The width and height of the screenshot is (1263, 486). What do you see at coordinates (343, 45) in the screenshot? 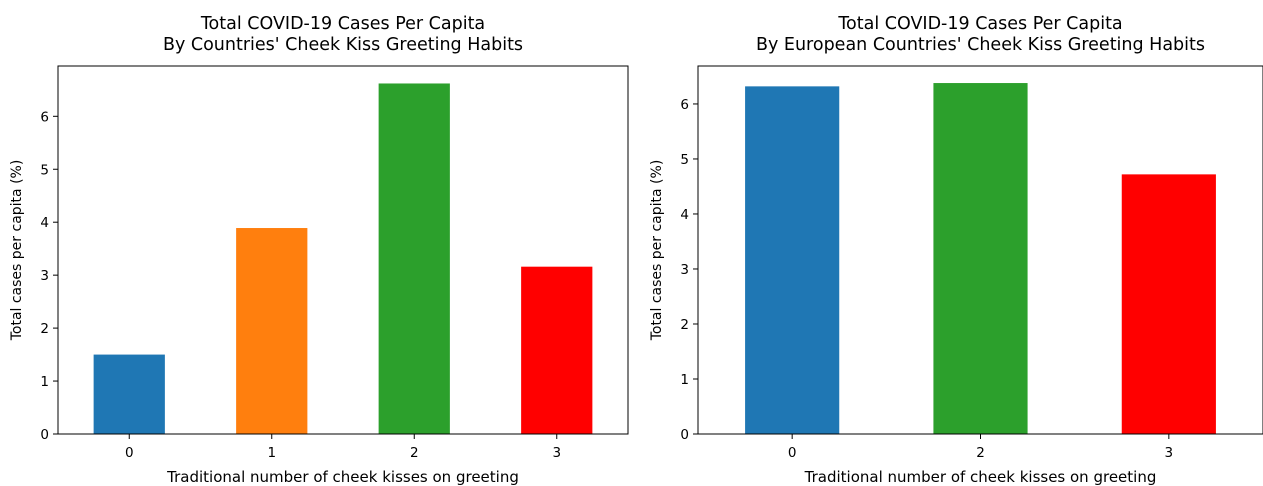
I see `chart-title-line: By Countries' Cheek Kiss Greeting Habits` at bounding box center [343, 45].